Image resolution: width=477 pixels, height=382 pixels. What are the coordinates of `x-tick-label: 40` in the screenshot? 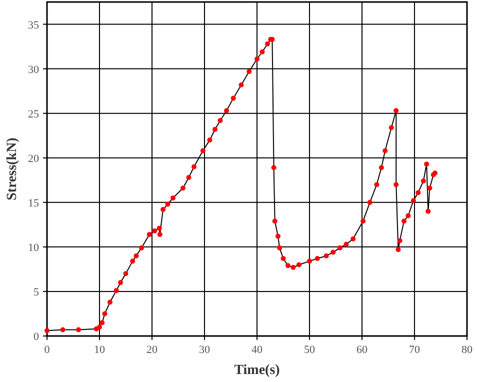 It's located at (257, 350).